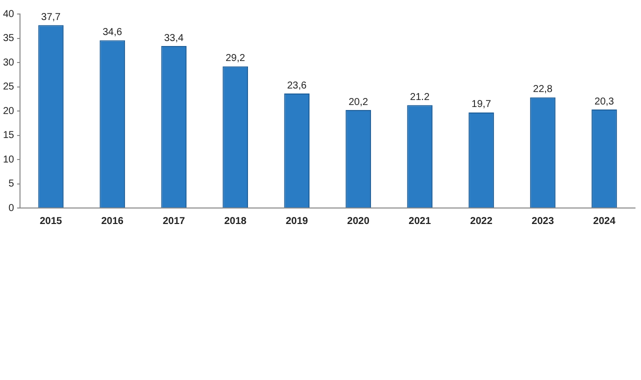 This screenshot has height=380, width=641. What do you see at coordinates (174, 38) in the screenshot?
I see `data-label: 33,4` at bounding box center [174, 38].